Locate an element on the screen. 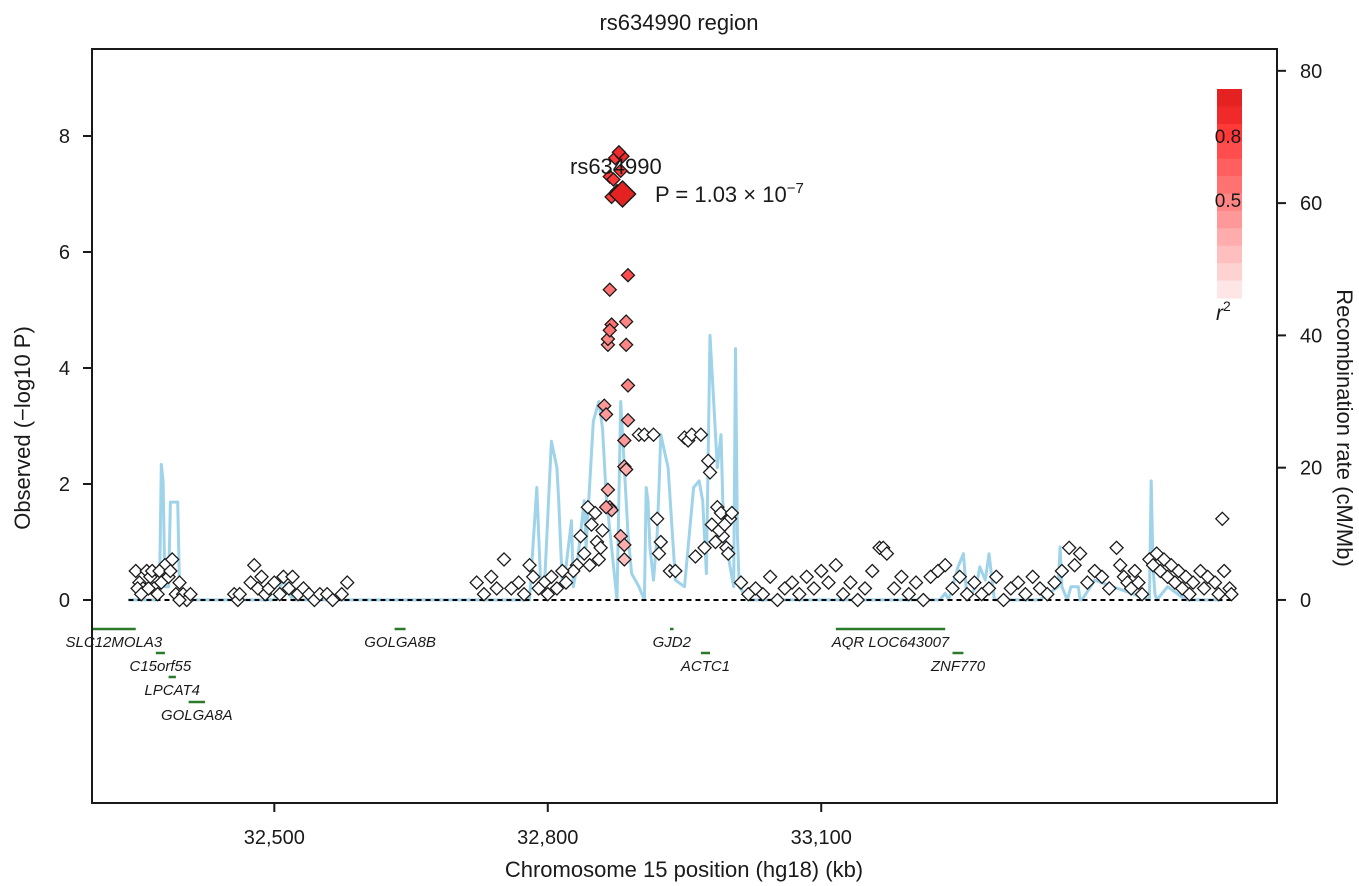 The image size is (1359, 886). y-axis-right-label: Recombination rate (cM/Mb) is located at coordinates (1344, 428).